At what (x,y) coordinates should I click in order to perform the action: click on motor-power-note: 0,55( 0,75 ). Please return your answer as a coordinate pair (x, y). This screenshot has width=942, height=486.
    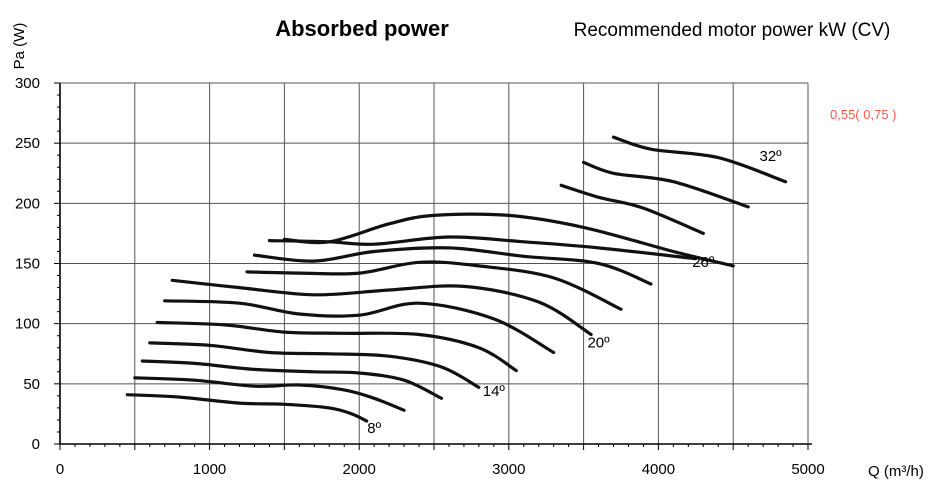
    Looking at the image, I should click on (863, 114).